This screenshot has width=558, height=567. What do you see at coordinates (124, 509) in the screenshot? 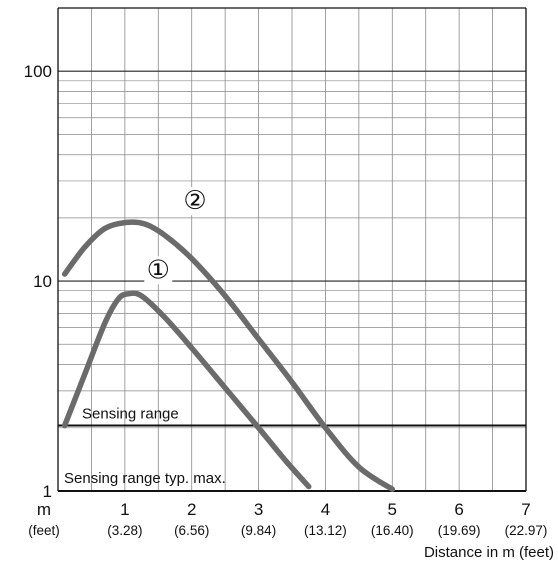
I see `x-tick-label: 1` at bounding box center [124, 509].